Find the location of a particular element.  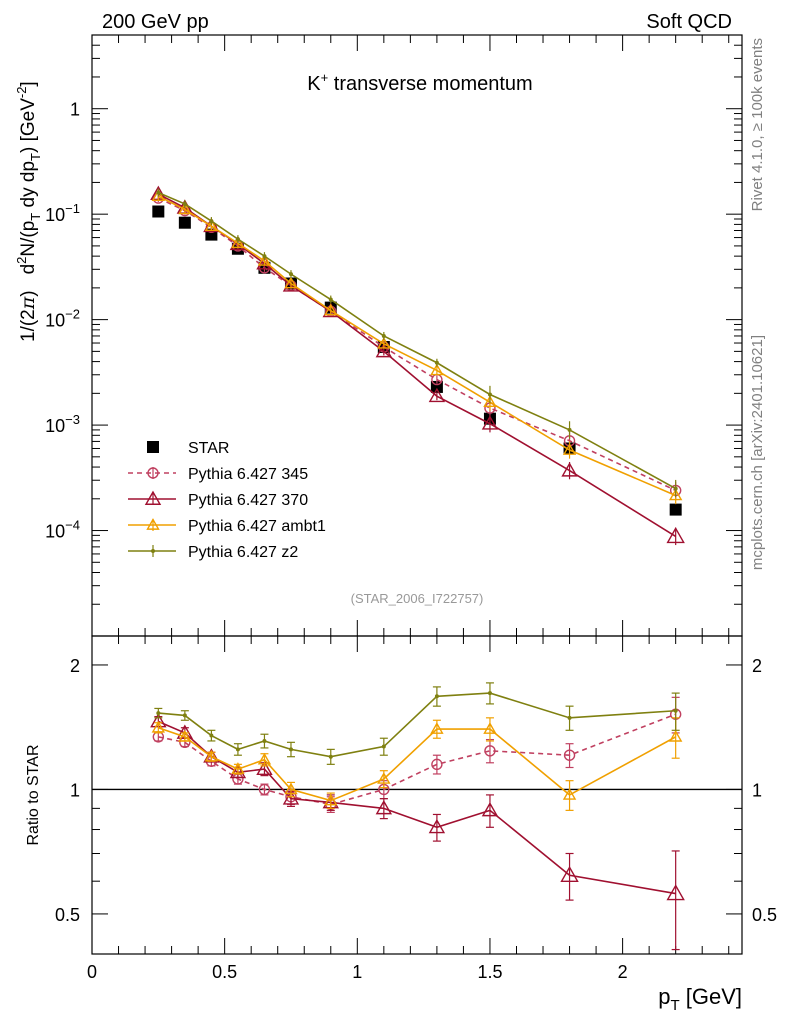

x-tick-label: 0.5 is located at coordinates (224, 972).